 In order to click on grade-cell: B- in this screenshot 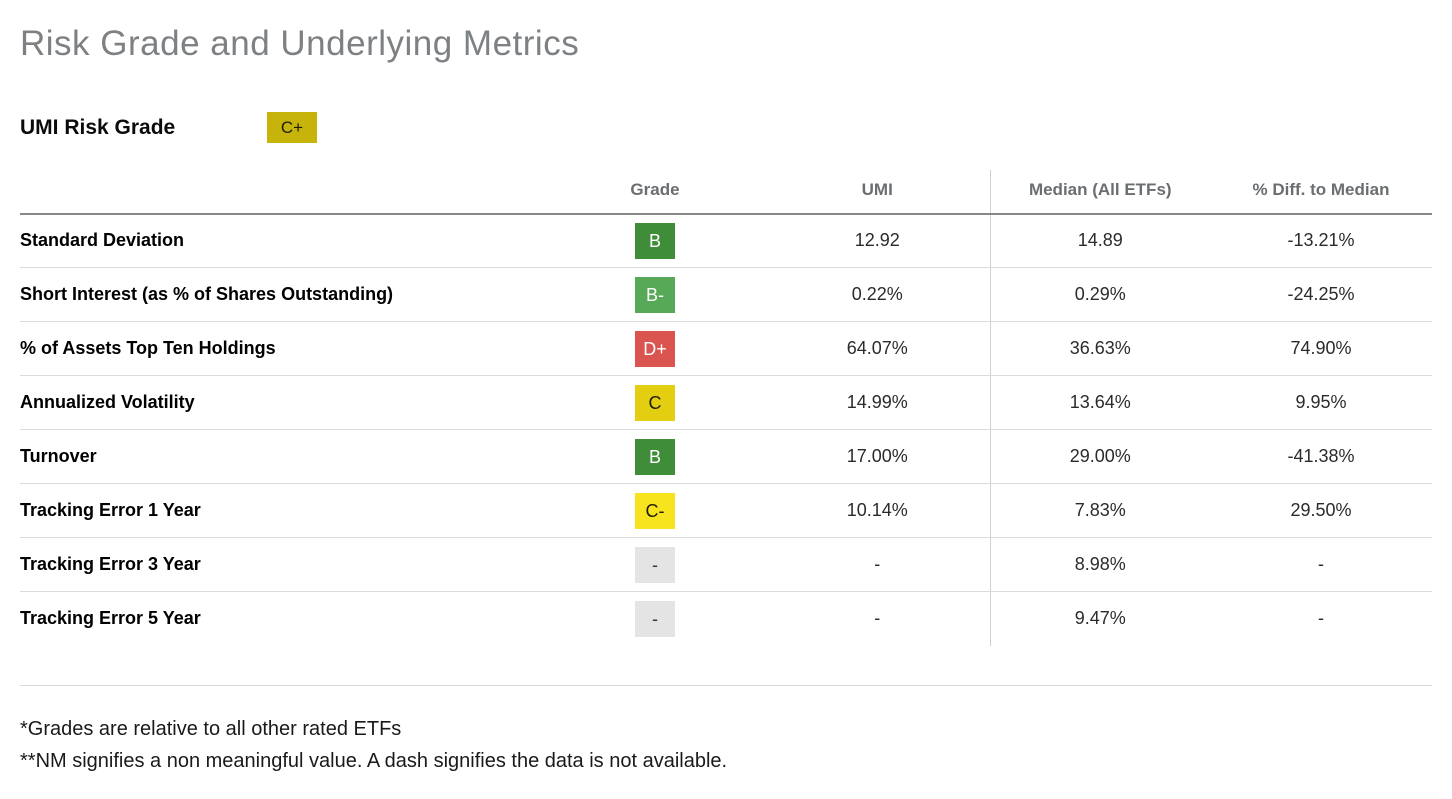, I will do `click(655, 294)`.